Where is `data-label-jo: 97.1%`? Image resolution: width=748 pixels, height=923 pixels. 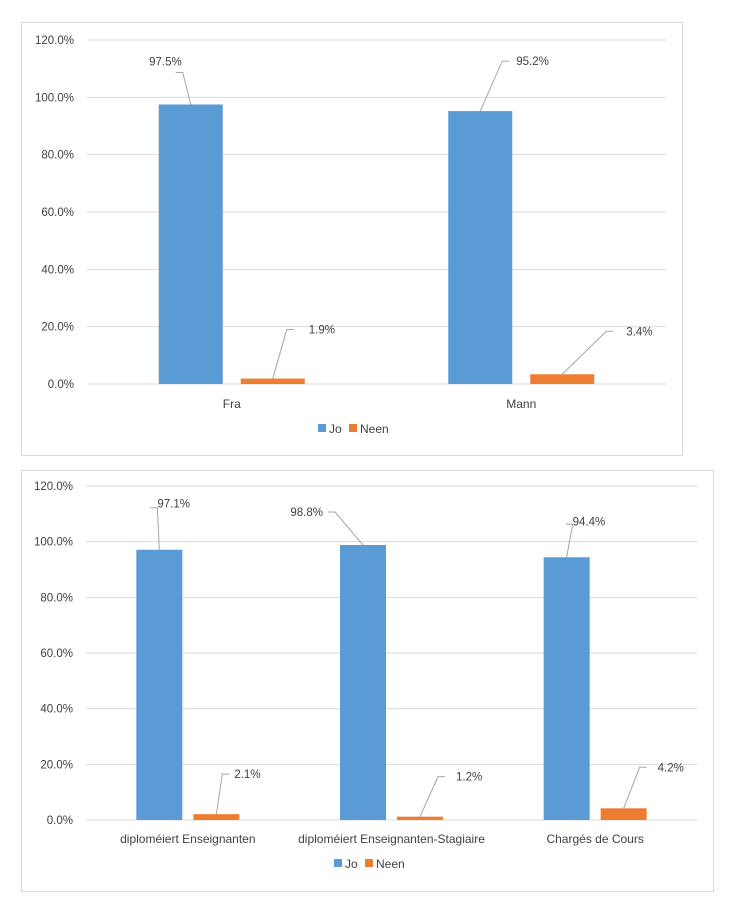 data-label-jo: 97.1% is located at coordinates (173, 505).